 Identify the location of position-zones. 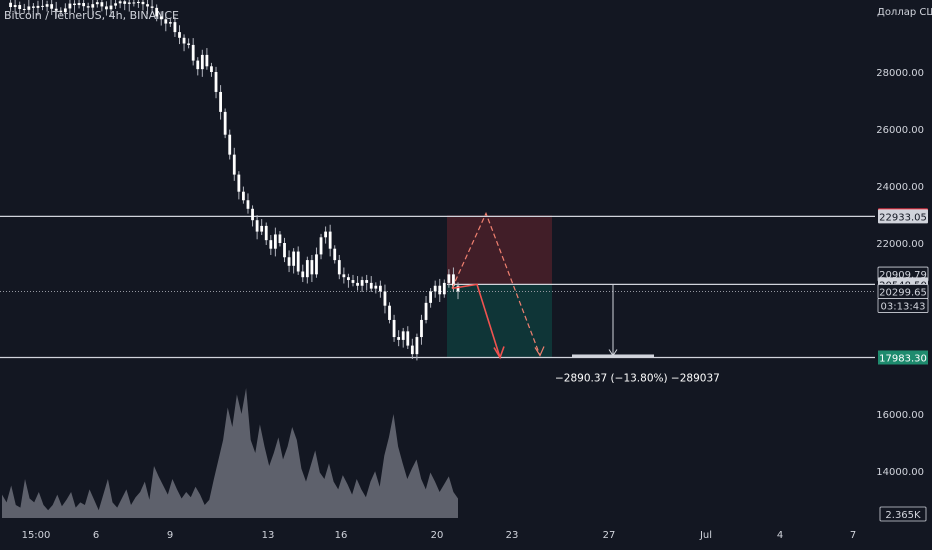
(499, 286).